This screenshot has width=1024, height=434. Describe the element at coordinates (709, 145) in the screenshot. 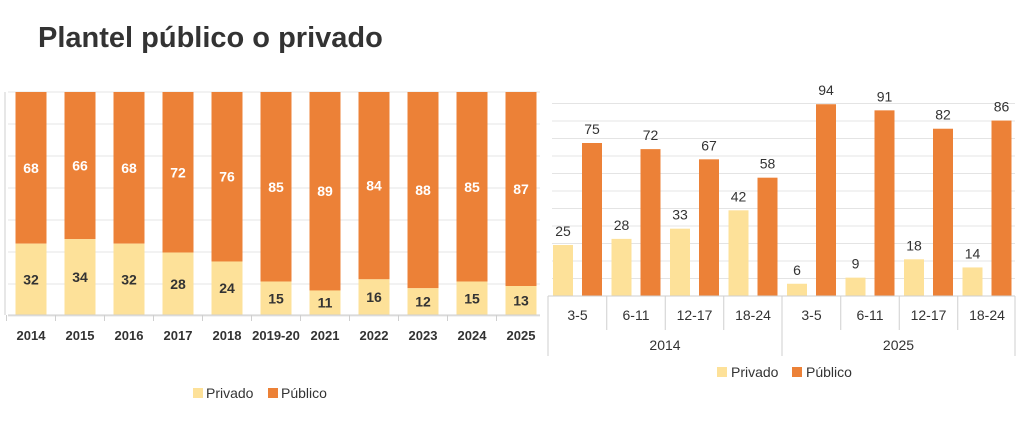

I see `data-label-publico: 67` at that location.